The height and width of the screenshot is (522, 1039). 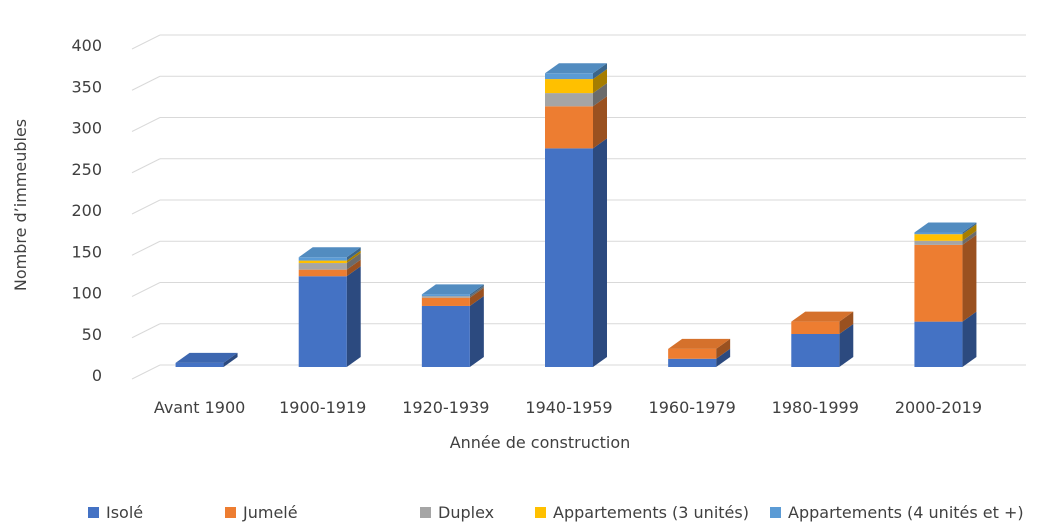 I want to click on x-axis-title: Année de construction, so click(x=540, y=442).